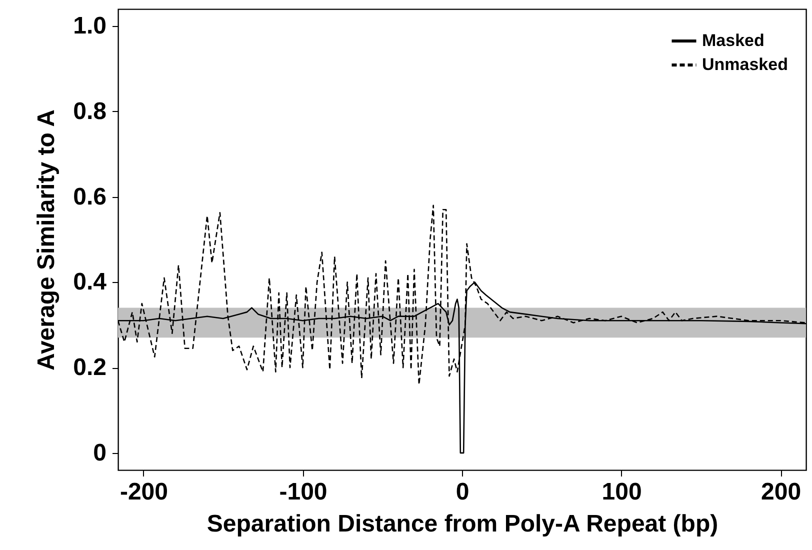 The image size is (812, 550). Describe the element at coordinates (781, 492) in the screenshot. I see `x-tick-label: 200` at that location.